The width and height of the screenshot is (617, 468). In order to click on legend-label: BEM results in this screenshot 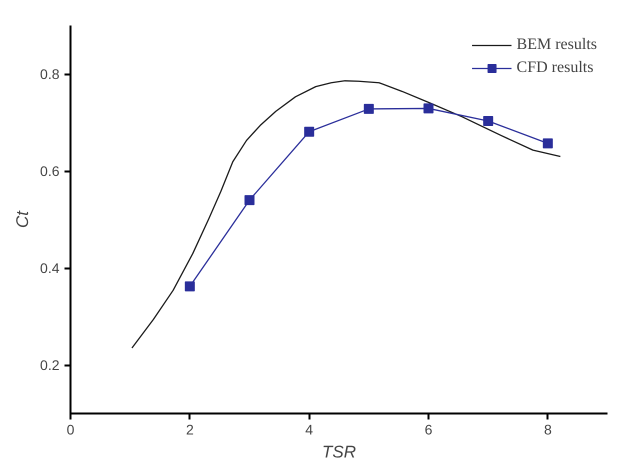, I will do `click(556, 45)`.